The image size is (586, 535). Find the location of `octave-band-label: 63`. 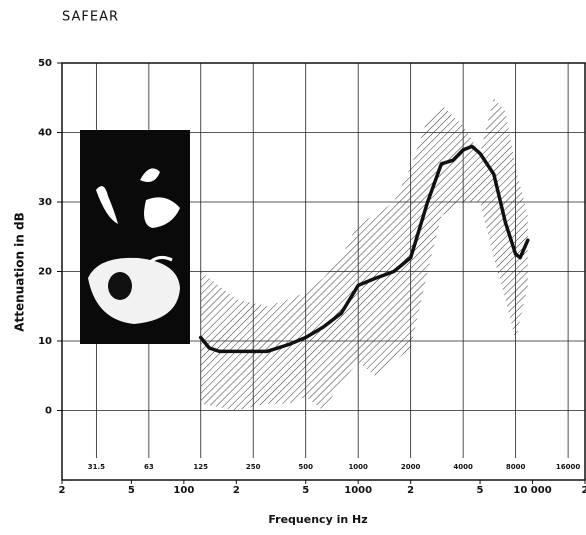

octave-band-label: 63 is located at coordinates (149, 467).